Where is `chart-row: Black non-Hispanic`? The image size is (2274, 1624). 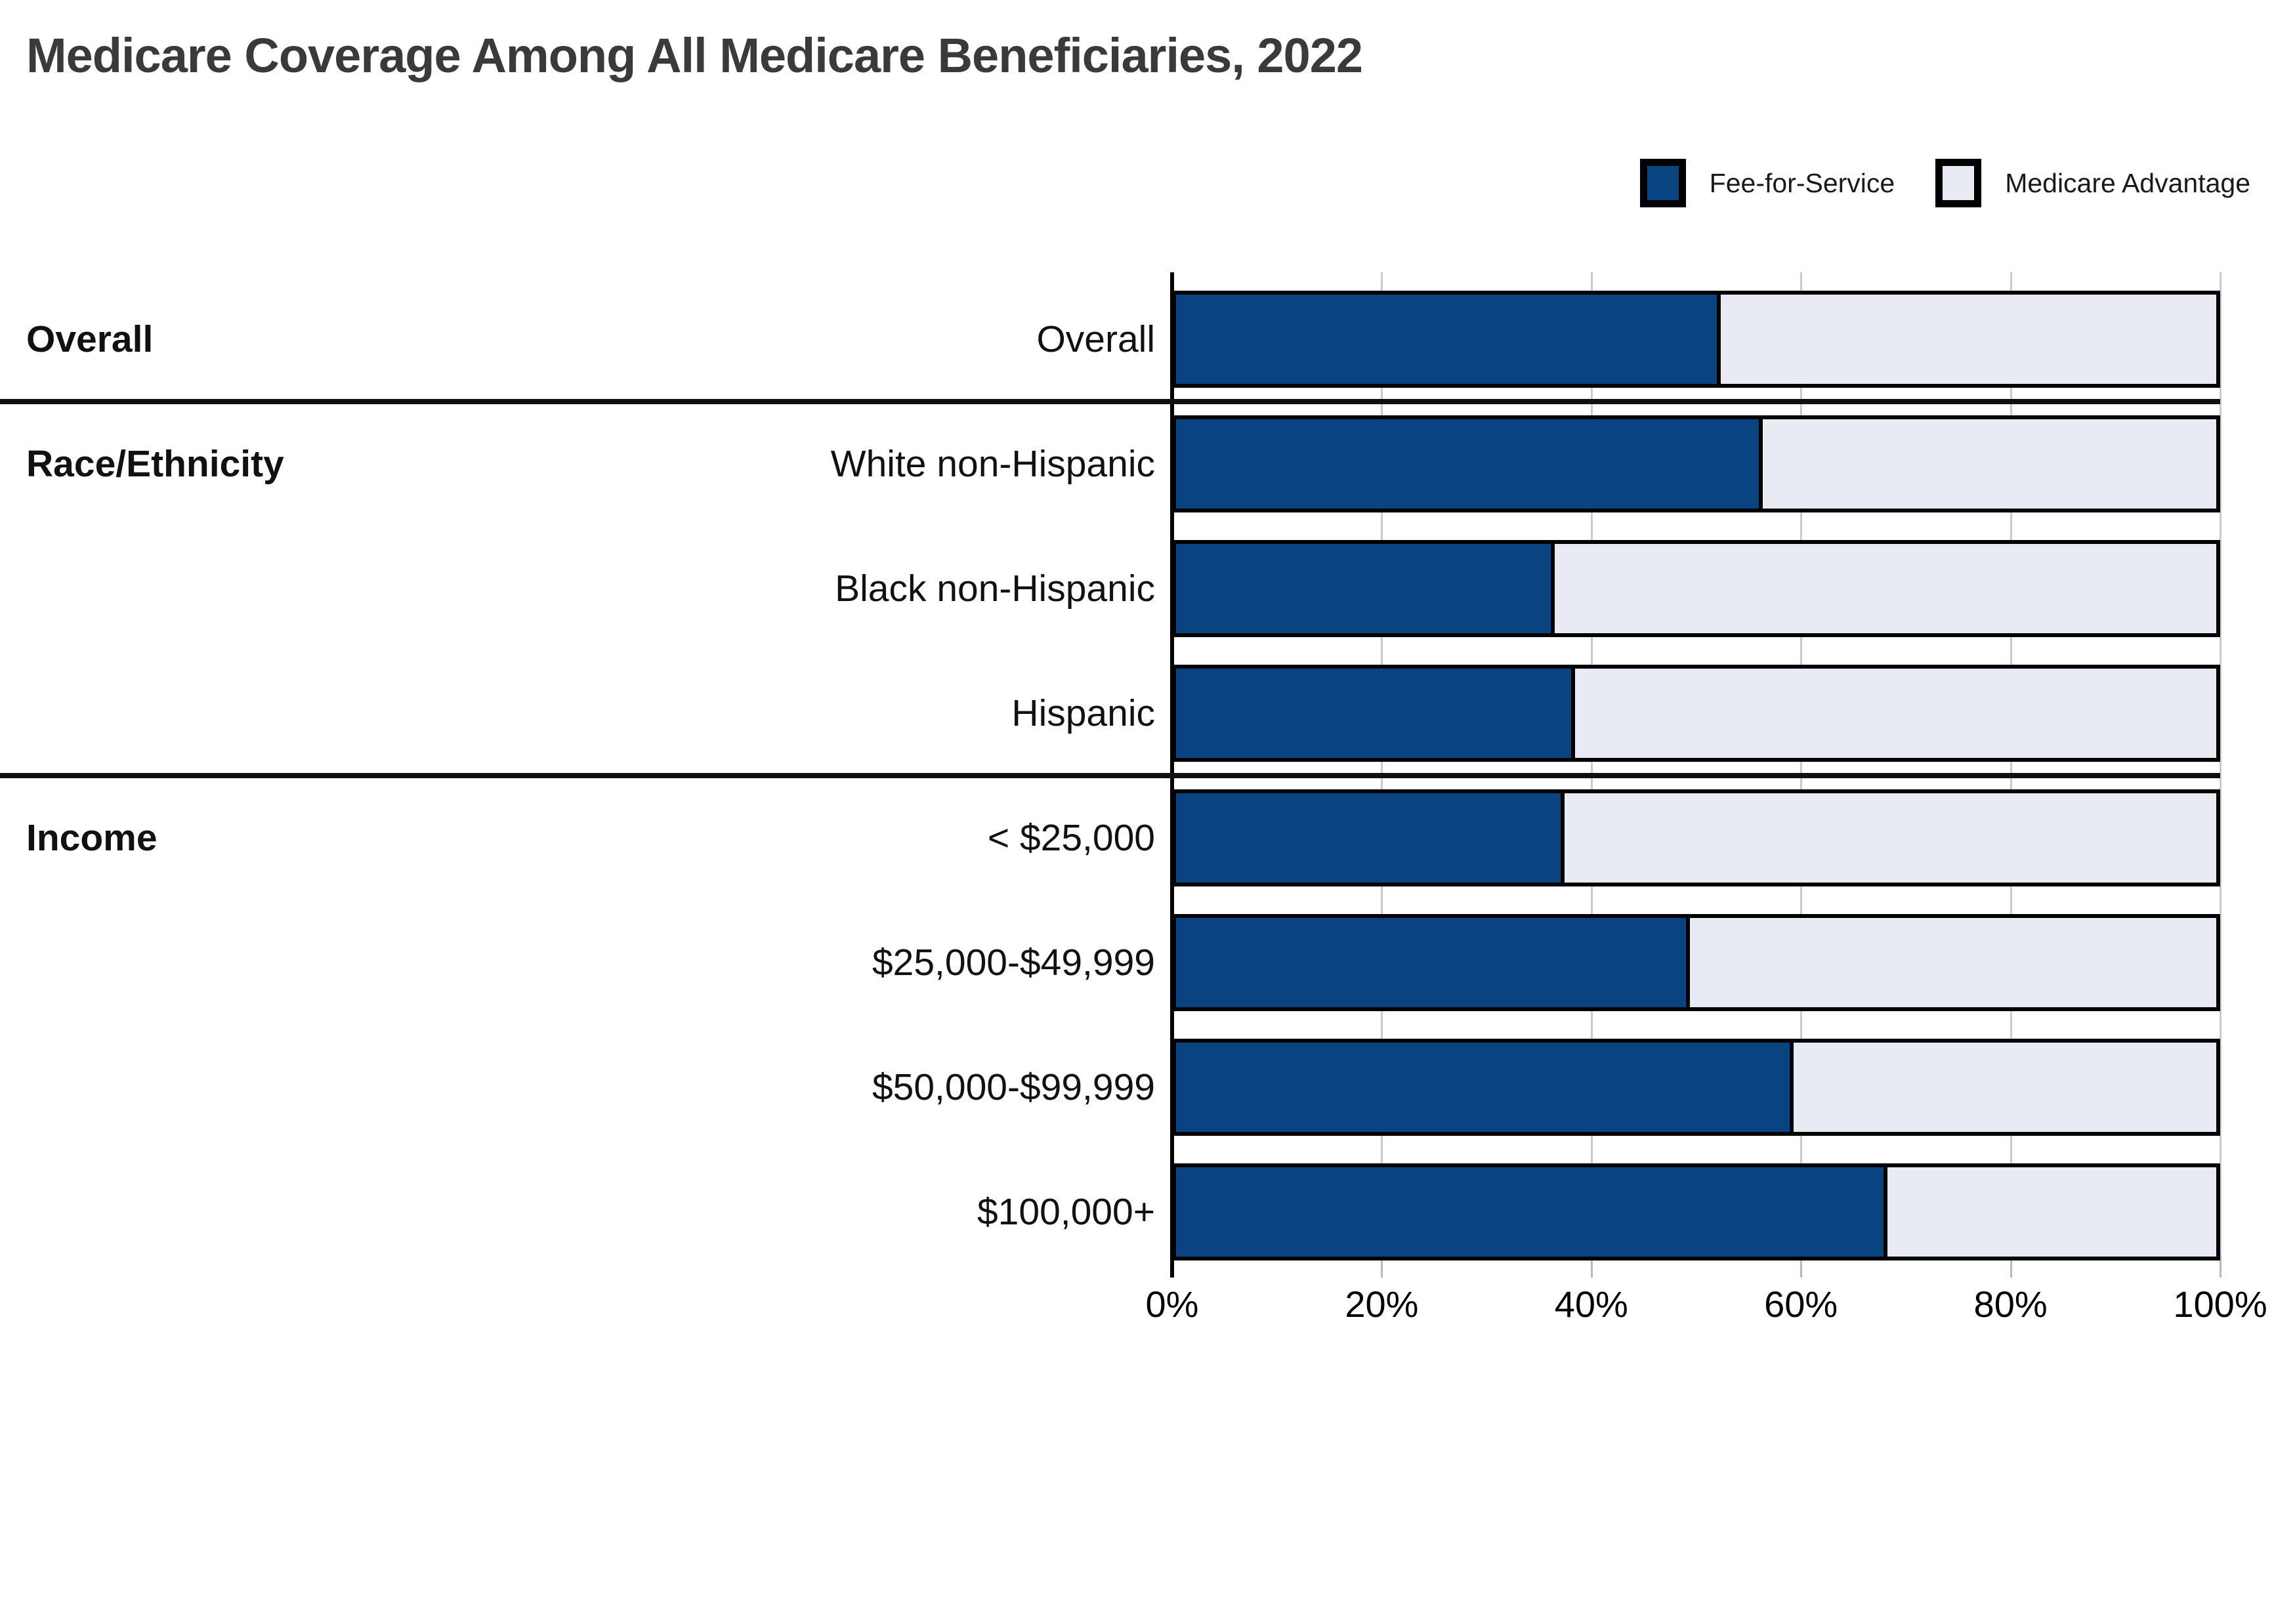 chart-row: Black non-Hispanic is located at coordinates (1110, 588).